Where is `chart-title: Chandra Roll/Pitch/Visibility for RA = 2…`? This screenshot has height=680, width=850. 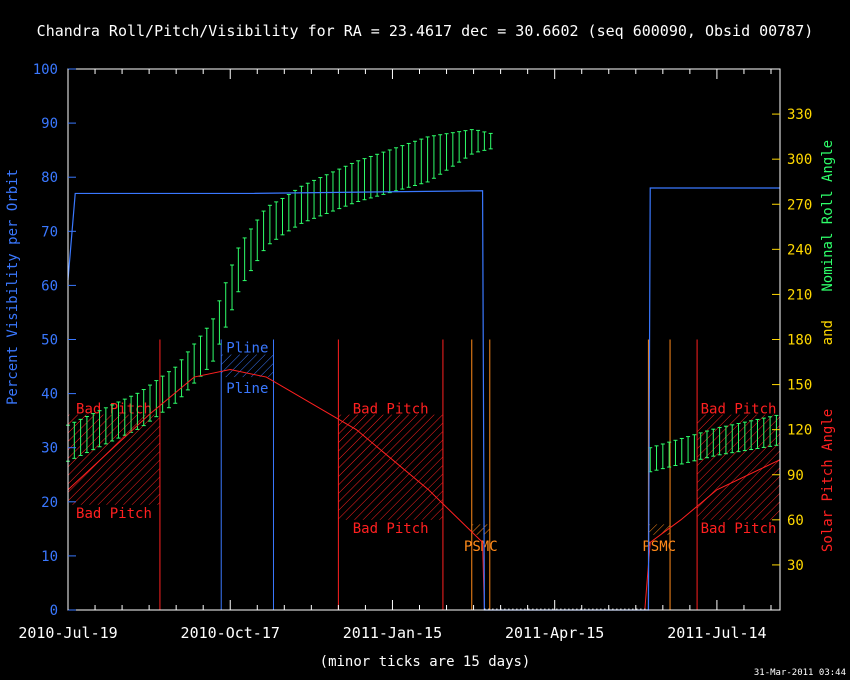
chart-title: Chandra Roll/Pitch/Visibility for RA = 2… is located at coordinates (425, 31).